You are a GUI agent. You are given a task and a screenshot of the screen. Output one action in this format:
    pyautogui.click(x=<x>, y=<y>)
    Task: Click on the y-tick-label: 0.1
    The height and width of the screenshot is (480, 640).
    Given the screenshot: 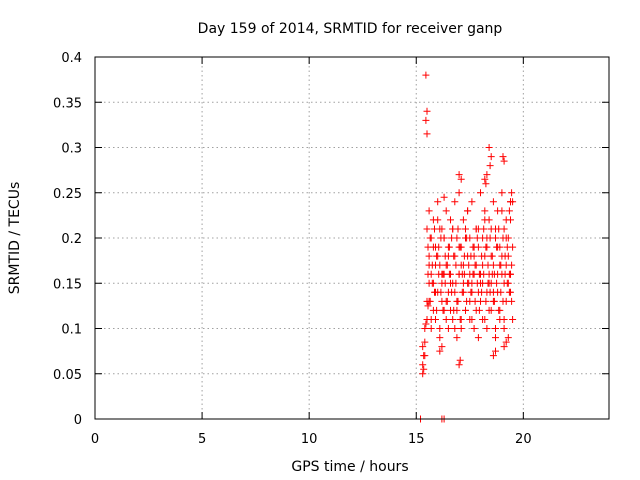 What is the action you would take?
    pyautogui.click(x=71, y=330)
    